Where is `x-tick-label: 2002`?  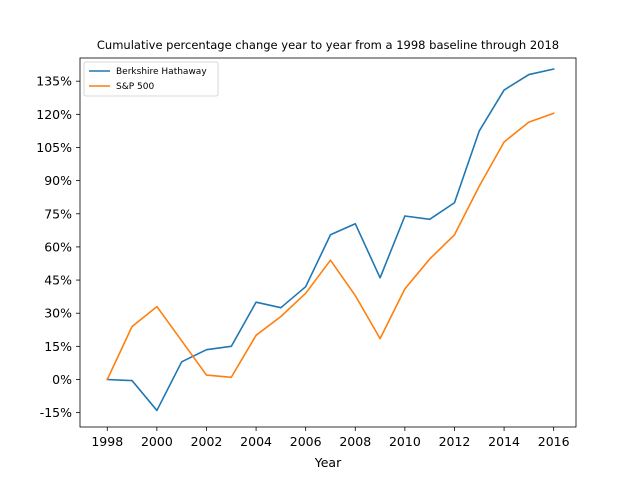
x-tick-label: 2002 is located at coordinates (207, 441).